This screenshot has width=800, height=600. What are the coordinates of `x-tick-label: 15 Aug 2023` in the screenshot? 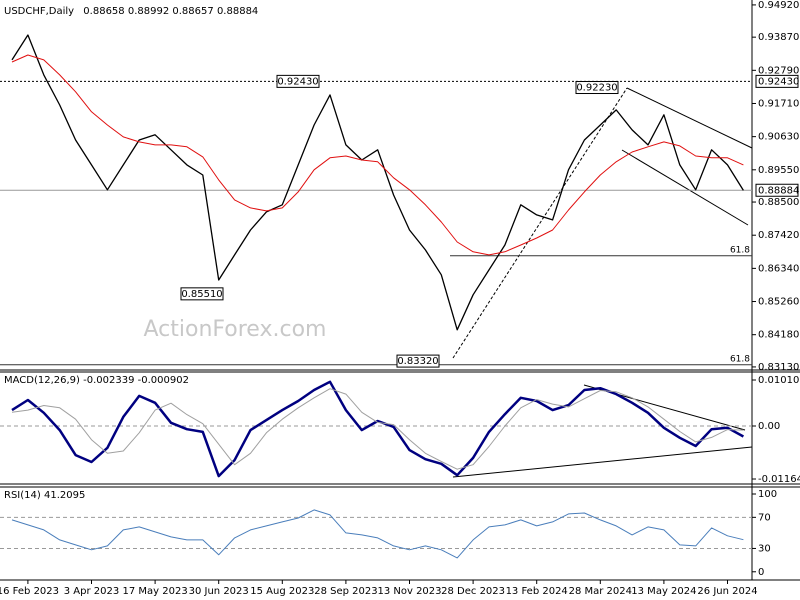 It's located at (282, 591).